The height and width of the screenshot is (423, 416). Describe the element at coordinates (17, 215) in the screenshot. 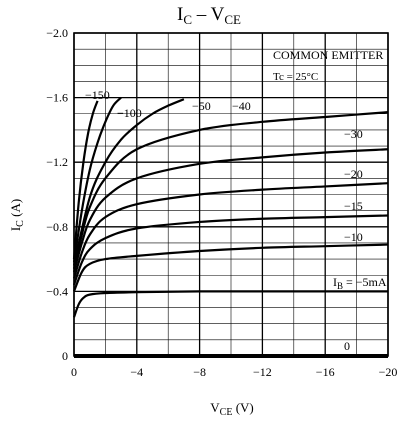

I see `y-axis-label: IC (A)` at that location.